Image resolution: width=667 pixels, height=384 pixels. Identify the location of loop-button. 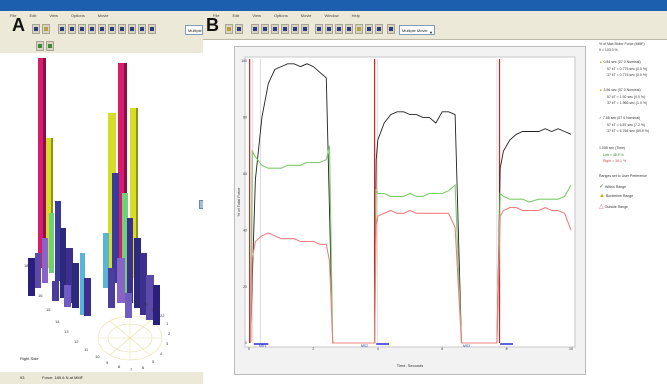
(122, 29).